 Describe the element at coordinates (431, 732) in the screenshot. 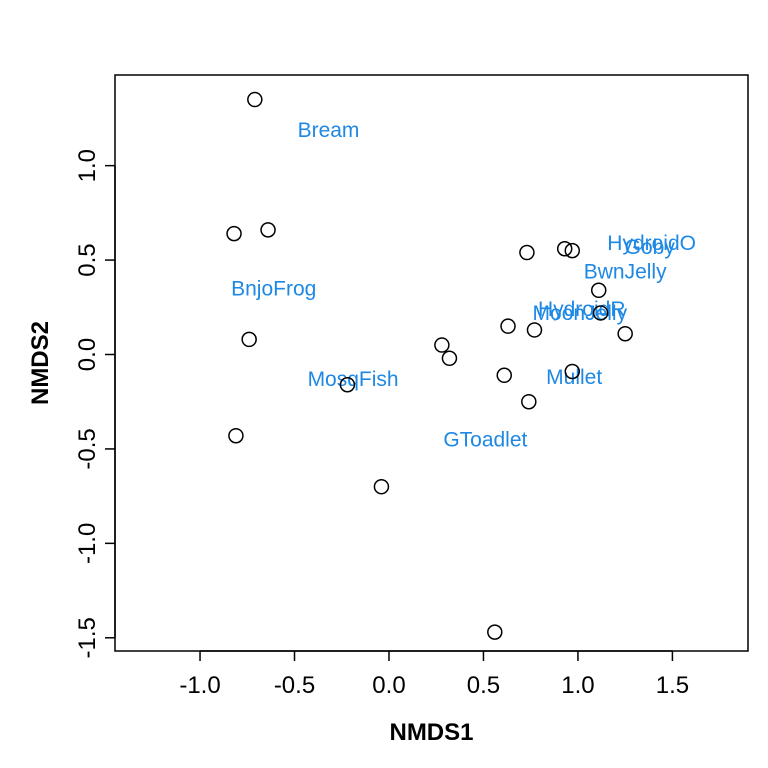

I see `x-axis-title: NMDS1` at that location.